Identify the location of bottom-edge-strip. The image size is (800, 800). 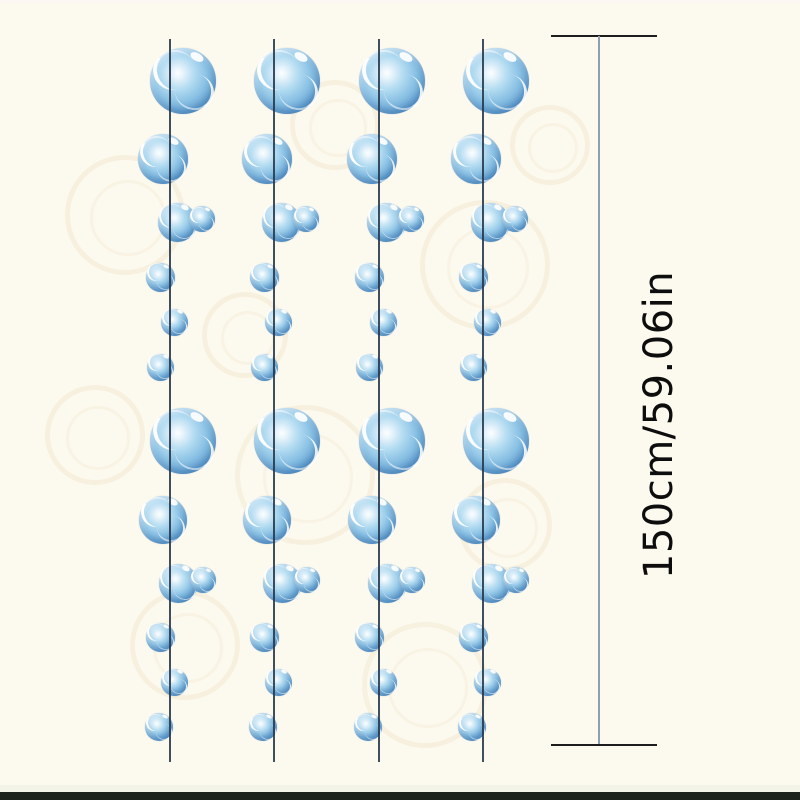
(400, 796).